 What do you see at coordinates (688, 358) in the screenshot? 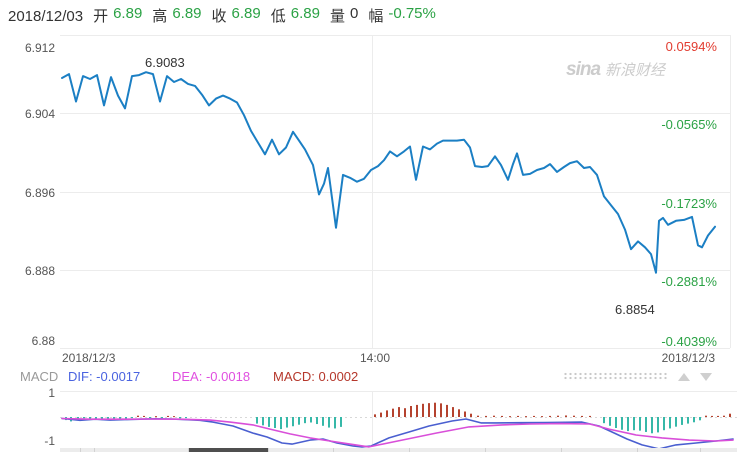
I see `x-axis-label-right: 2018/12/3` at bounding box center [688, 358].